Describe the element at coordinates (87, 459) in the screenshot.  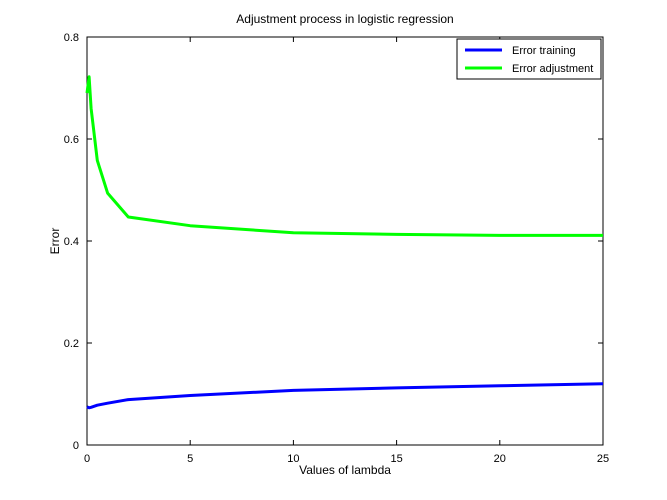
I see `x-tick-label: 0` at that location.